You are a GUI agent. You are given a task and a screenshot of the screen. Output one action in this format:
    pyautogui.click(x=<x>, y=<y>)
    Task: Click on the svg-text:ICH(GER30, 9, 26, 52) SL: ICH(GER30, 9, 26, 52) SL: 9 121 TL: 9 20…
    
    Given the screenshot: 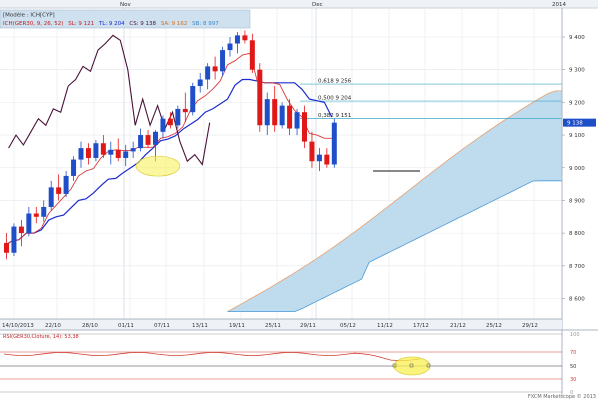 What is the action you would take?
    pyautogui.click(x=111, y=24)
    